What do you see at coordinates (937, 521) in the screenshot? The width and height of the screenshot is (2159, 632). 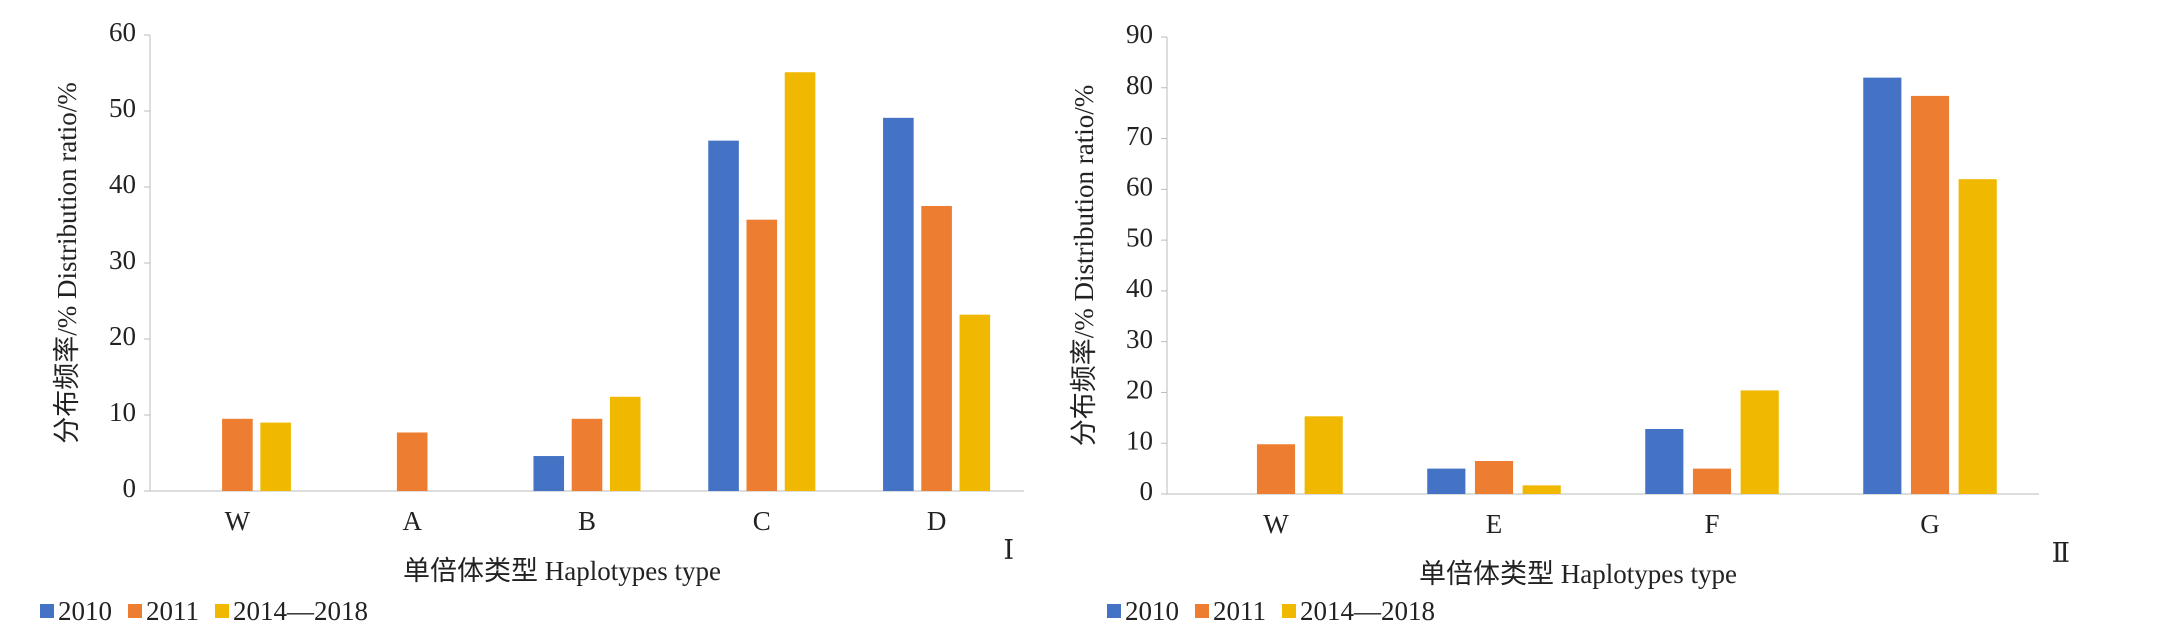 I see `x-tick-label: D` at bounding box center [937, 521].